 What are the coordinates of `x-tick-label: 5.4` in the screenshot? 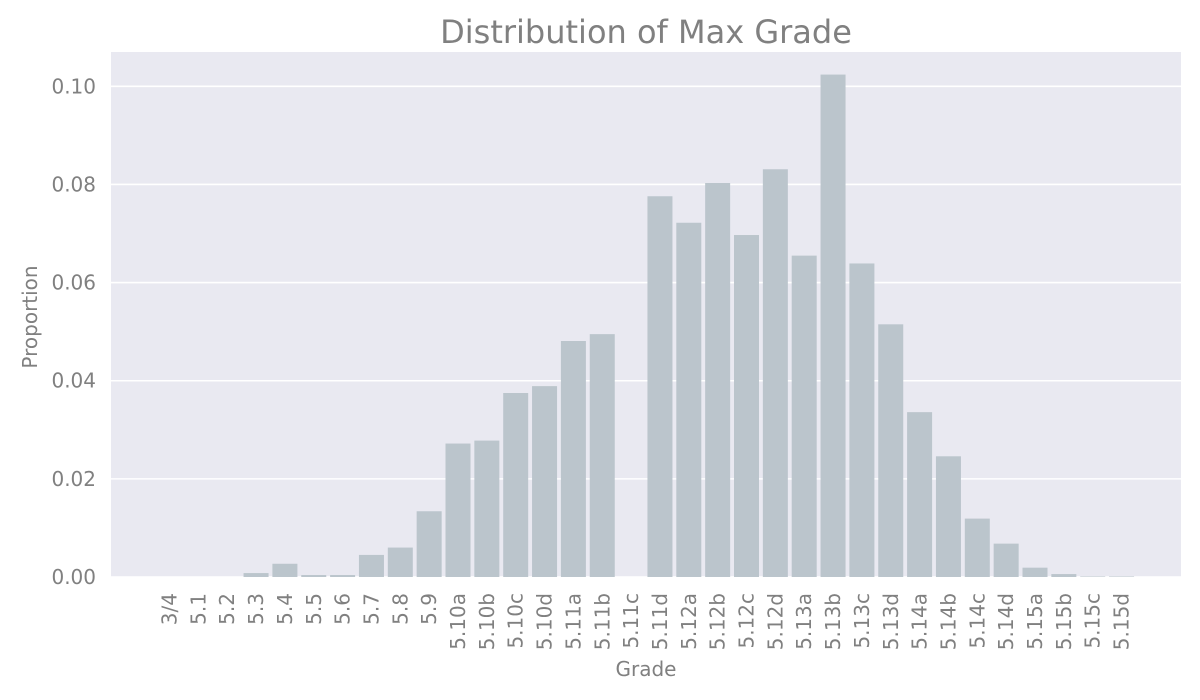 It's located at (285, 609).